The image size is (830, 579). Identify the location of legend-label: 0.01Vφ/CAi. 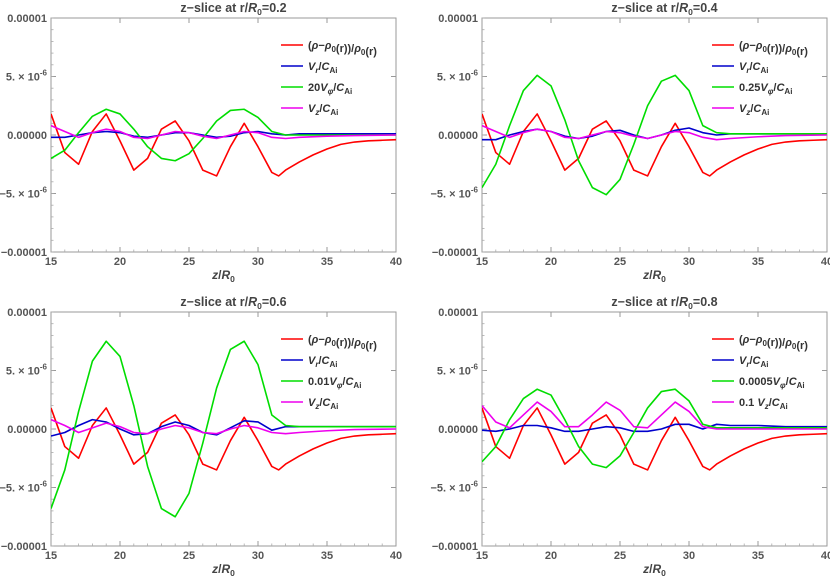
(334, 383).